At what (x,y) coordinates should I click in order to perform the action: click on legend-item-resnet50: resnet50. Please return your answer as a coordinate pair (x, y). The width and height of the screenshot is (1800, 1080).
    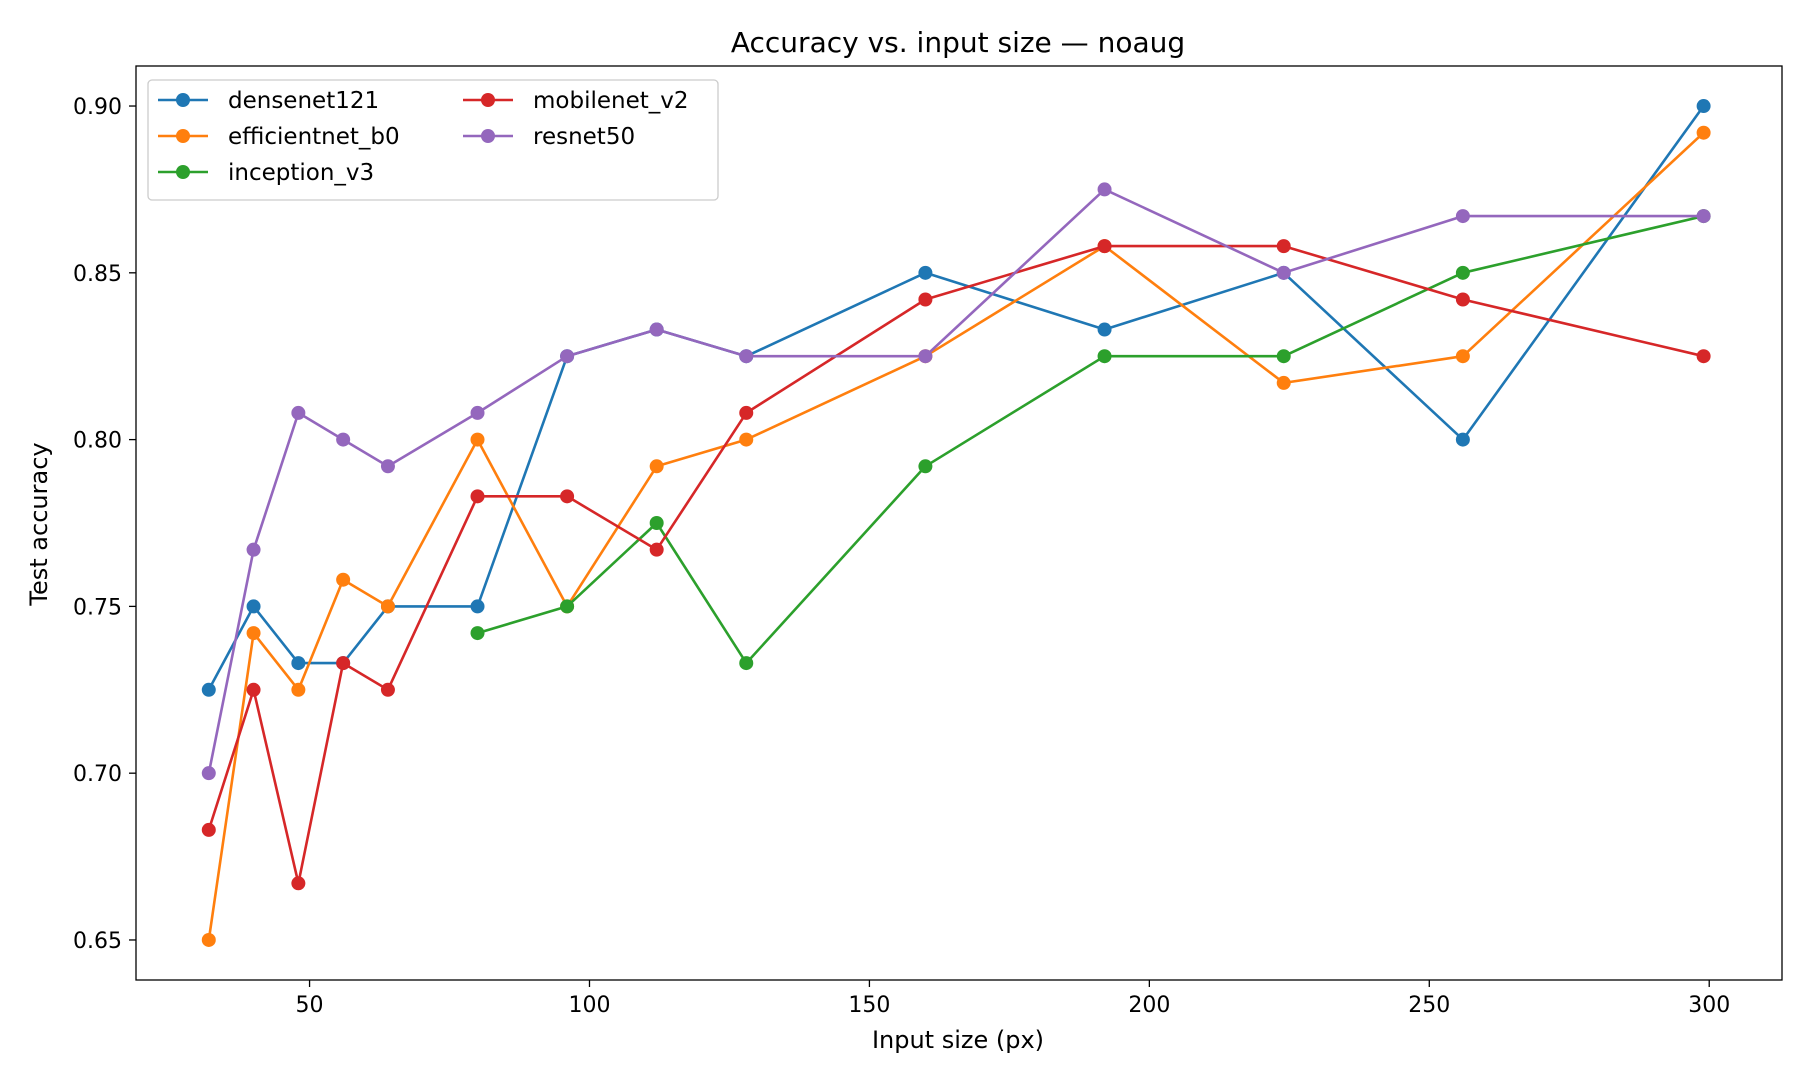
    Looking at the image, I should click on (549, 137).